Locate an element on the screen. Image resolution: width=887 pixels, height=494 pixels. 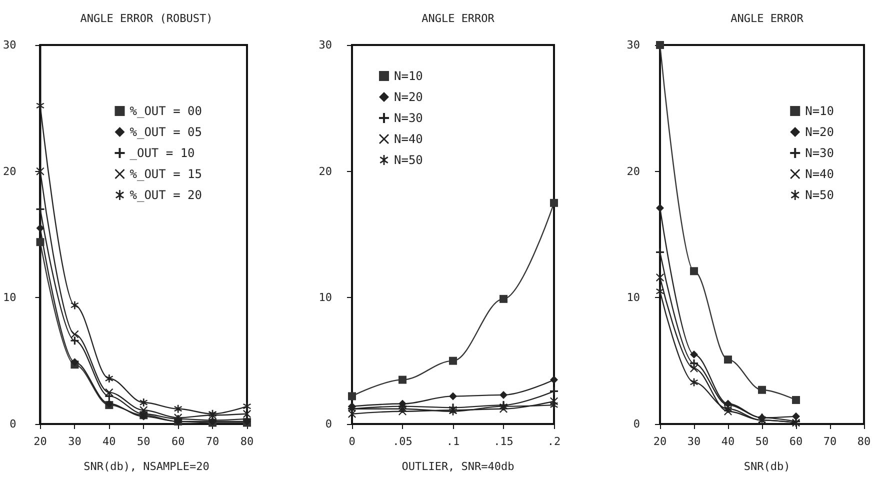
chart-title: ANGLE ERROR (ROBUST) is located at coordinates (146, 18).